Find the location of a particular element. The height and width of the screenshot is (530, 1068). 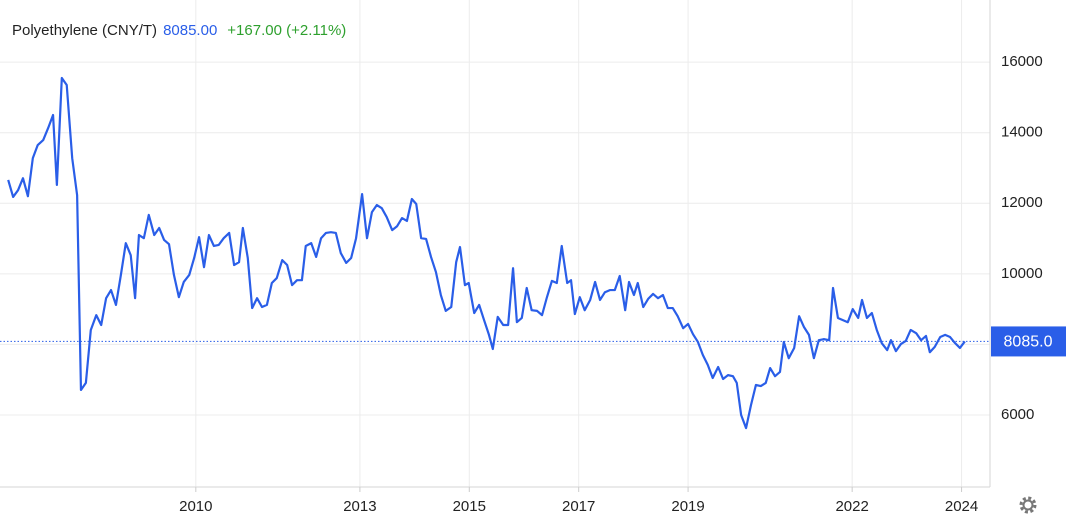

x-tick-label: 2019 is located at coordinates (687, 506).